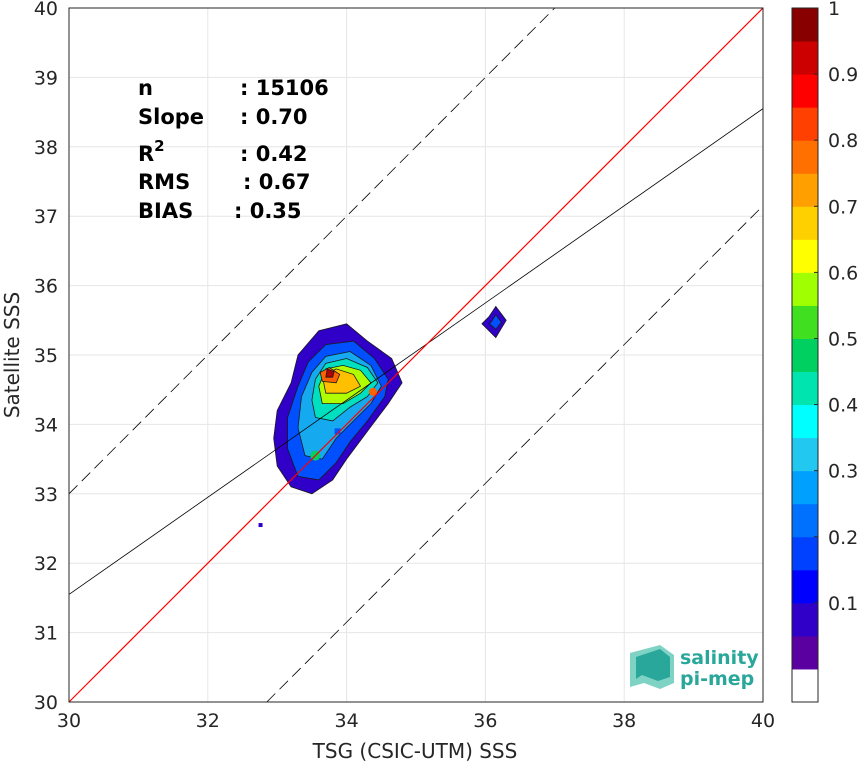 This screenshot has height=767, width=858. I want to click on y-tick-labels: 30 31 32 33 34 35 36 37 38 39 40, so click(46, 357).